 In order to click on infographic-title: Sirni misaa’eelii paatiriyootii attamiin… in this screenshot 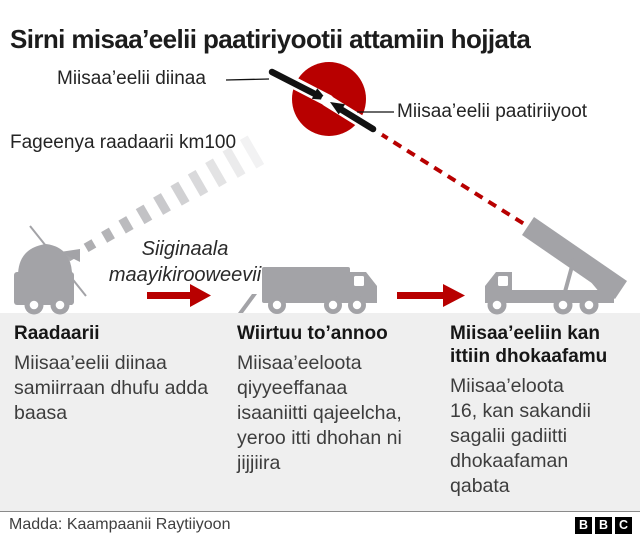, I will do `click(270, 39)`.